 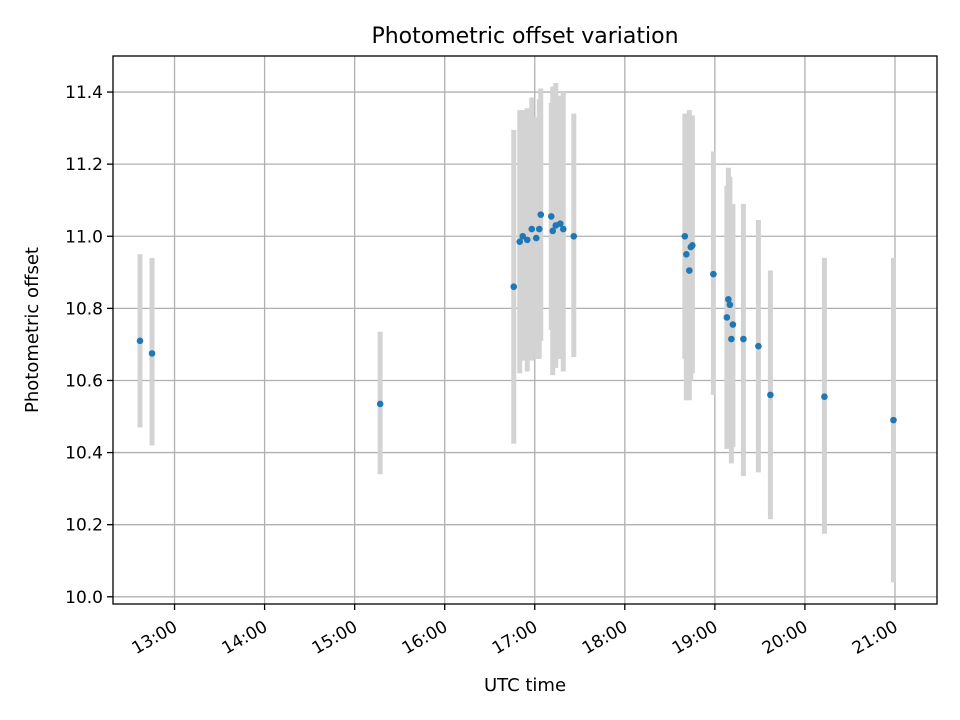 I want to click on y-tick-label: 11.2, so click(x=84, y=165).